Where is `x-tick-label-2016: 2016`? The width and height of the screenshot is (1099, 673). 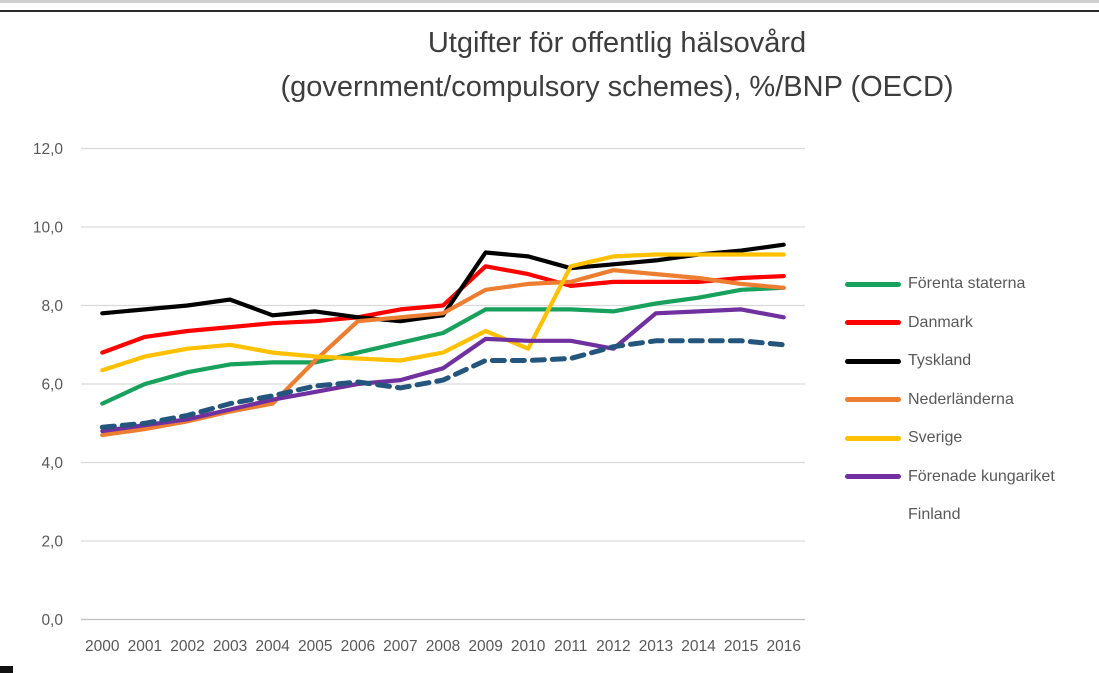
x-tick-label-2016: 2016 is located at coordinates (783, 646).